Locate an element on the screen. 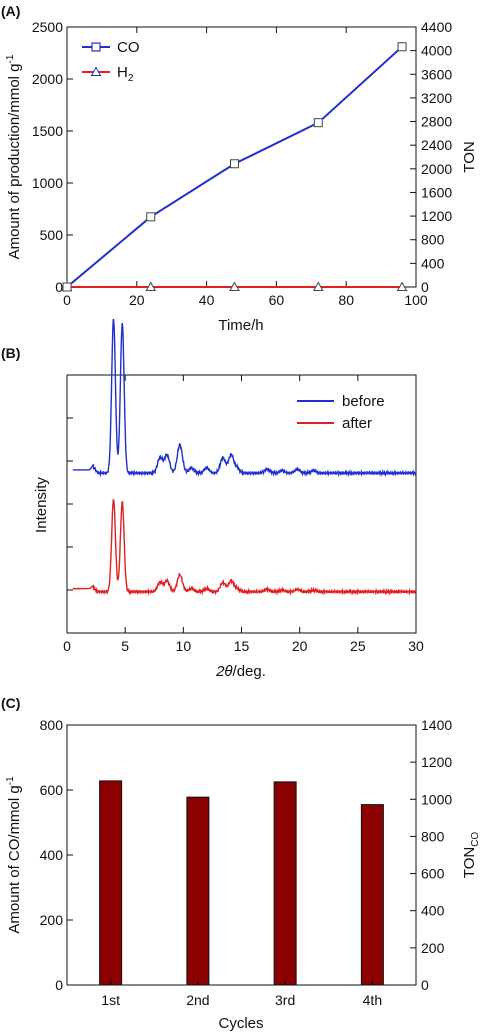 This screenshot has height=1036, width=482. c-y2-tick-label: 1200 is located at coordinates (436, 762).